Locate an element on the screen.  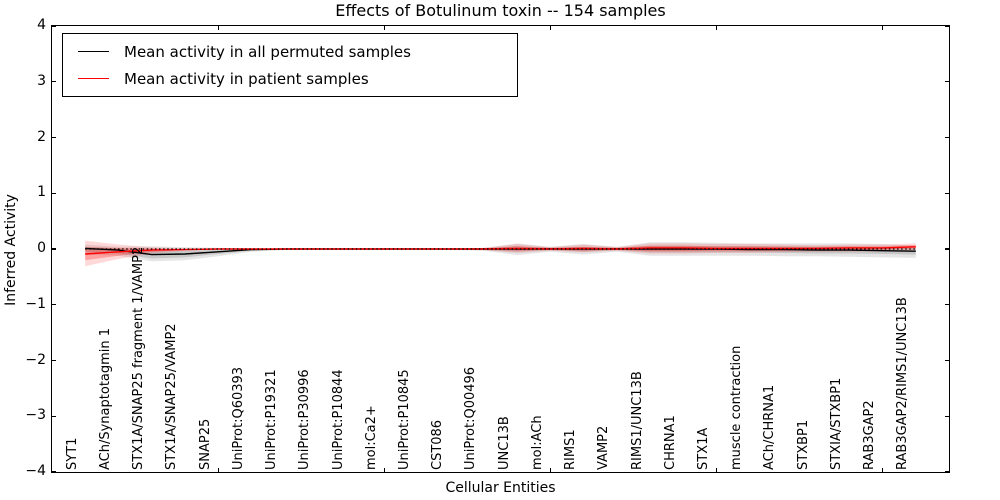
plot-canvas is located at coordinates (500, 253).